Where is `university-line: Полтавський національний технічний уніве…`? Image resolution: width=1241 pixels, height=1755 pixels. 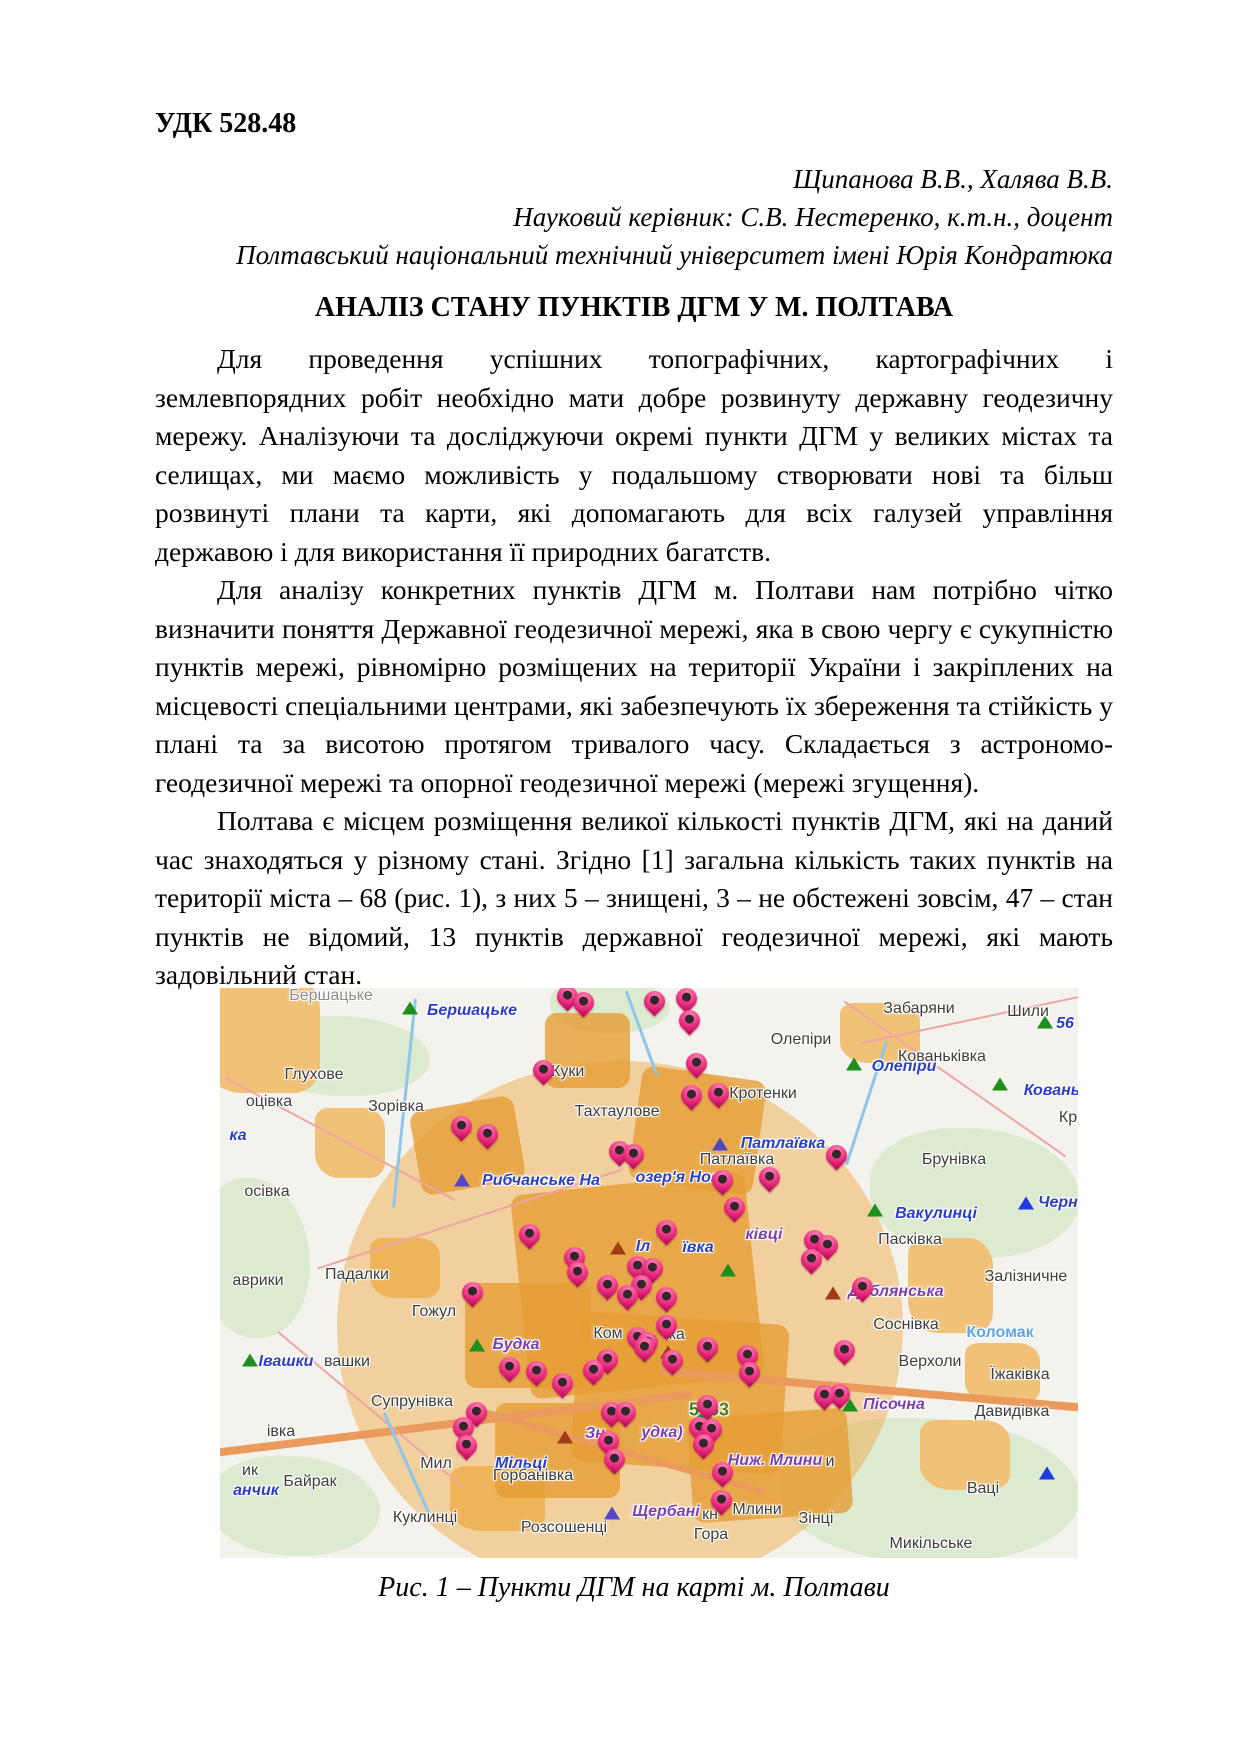 university-line: Полтавський національний технічний уніве… is located at coordinates (674, 255).